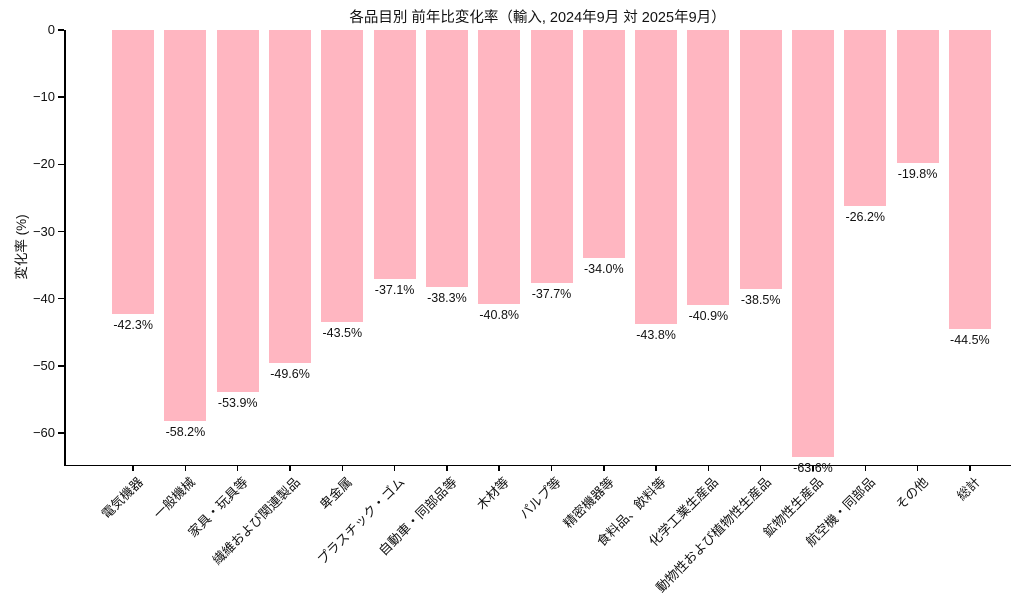 Image resolution: width=1024 pixels, height=614 pixels. What do you see at coordinates (65, 248) in the screenshot?
I see `y-axis-line` at bounding box center [65, 248].